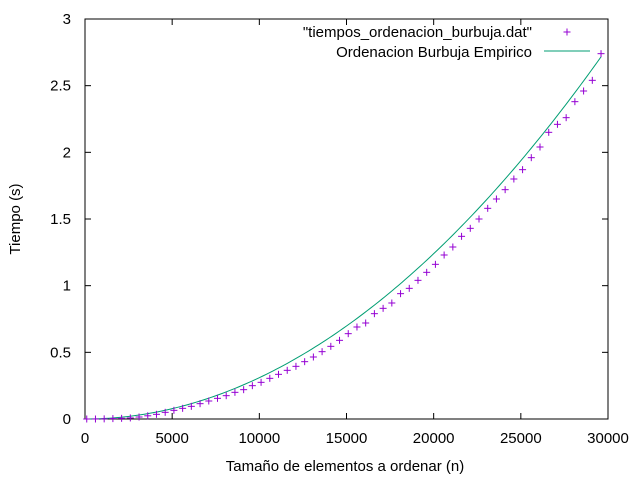  What do you see at coordinates (60, 219) in the screenshot?
I see `y-tick-label: 1.5` at bounding box center [60, 219].